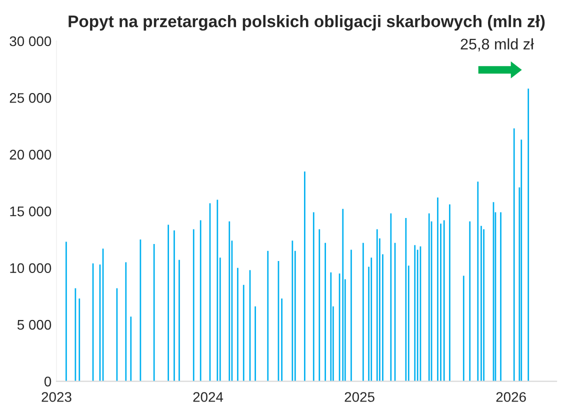  Describe the element at coordinates (497, 45) in the screenshot. I see `annotation: 25,8 mld zł` at that location.